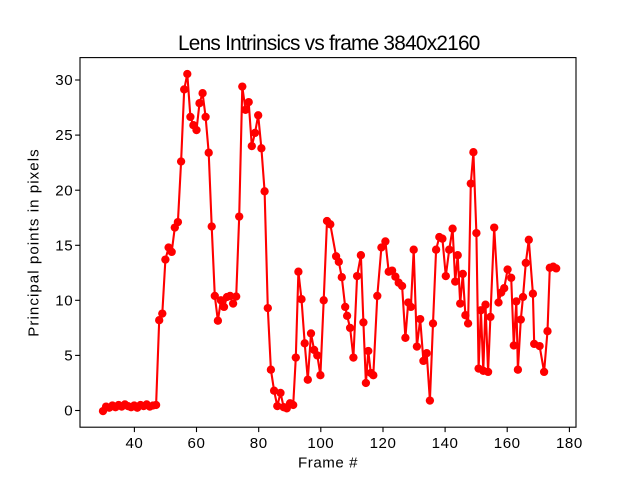  Describe the element at coordinates (33, 242) in the screenshot. I see `svg-text: Principal points in pixels` at that location.